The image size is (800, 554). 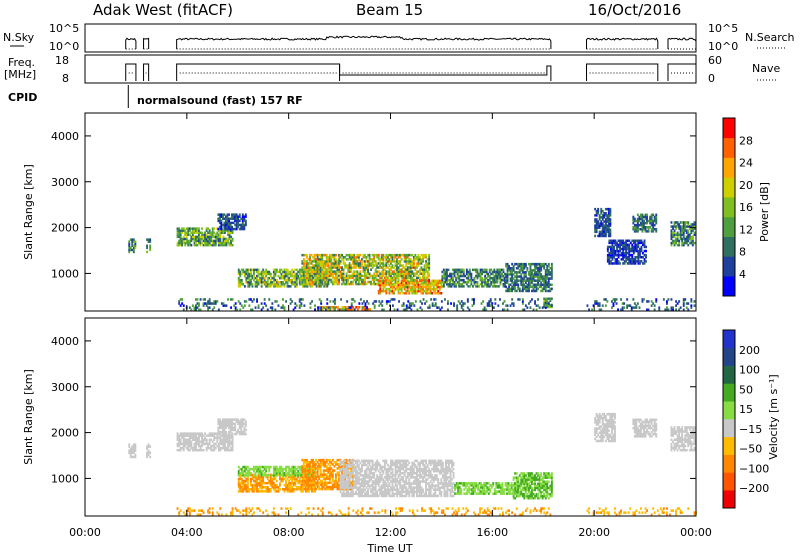 I want to click on freq-label-1: Freq., so click(x=21, y=62).